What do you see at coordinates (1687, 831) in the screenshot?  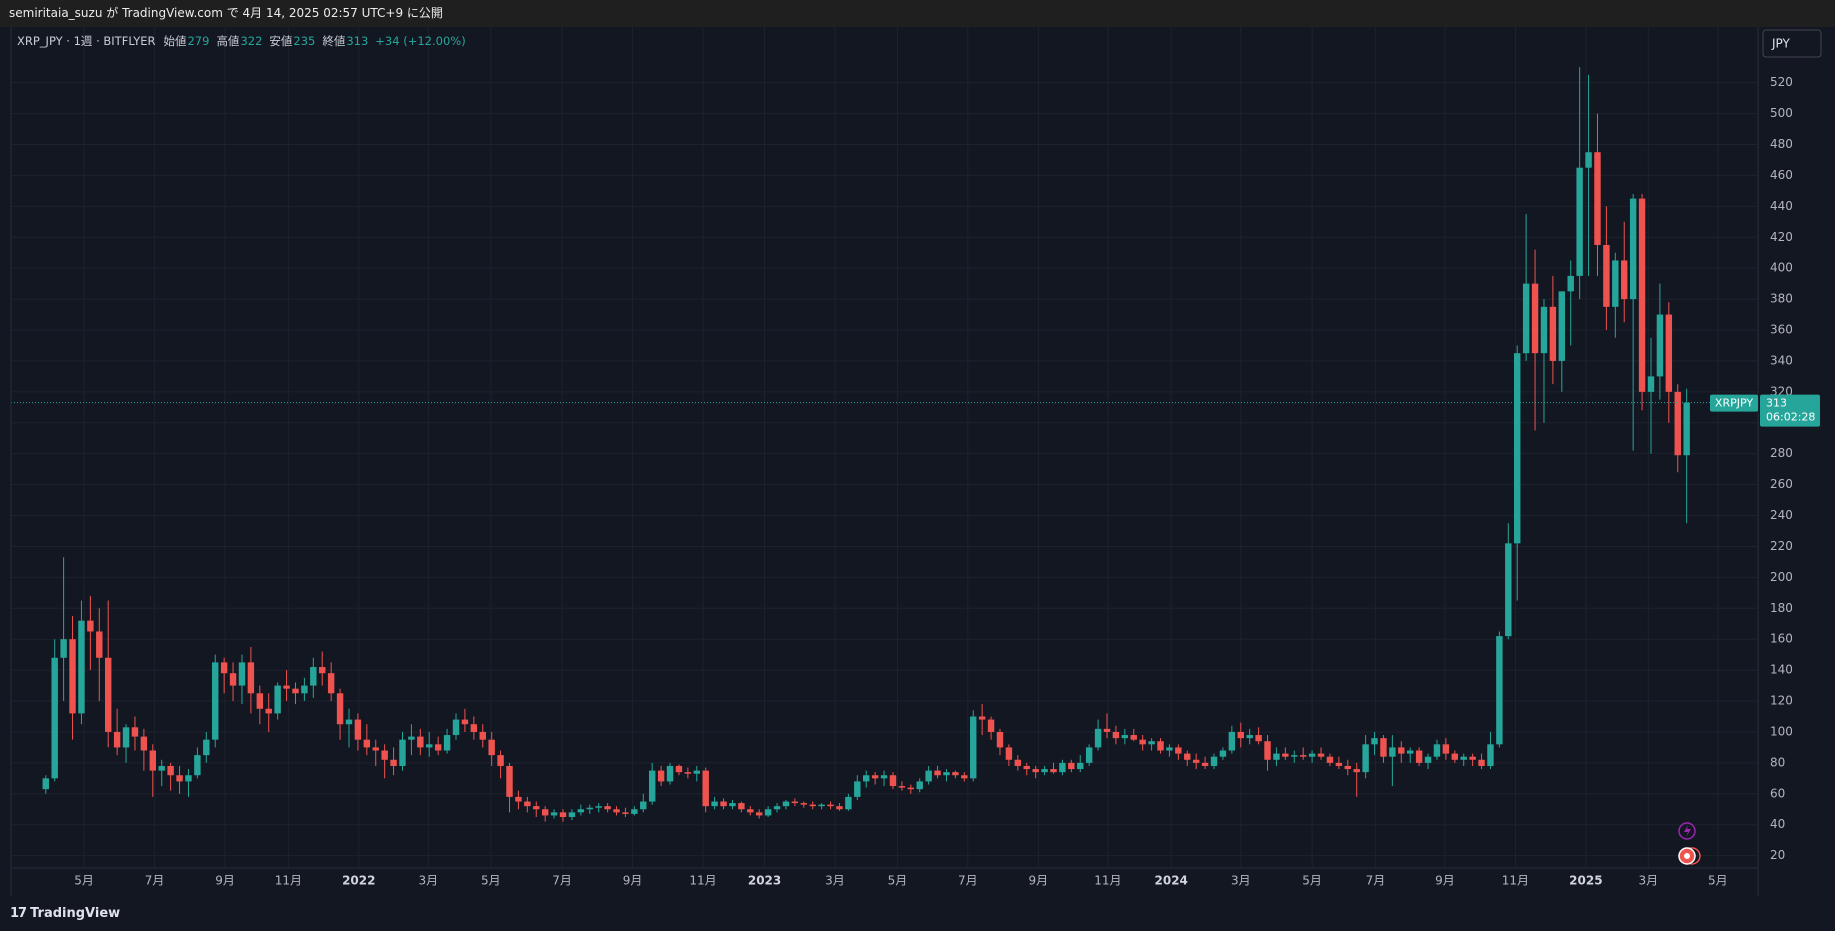 I see `event-icon` at bounding box center [1687, 831].